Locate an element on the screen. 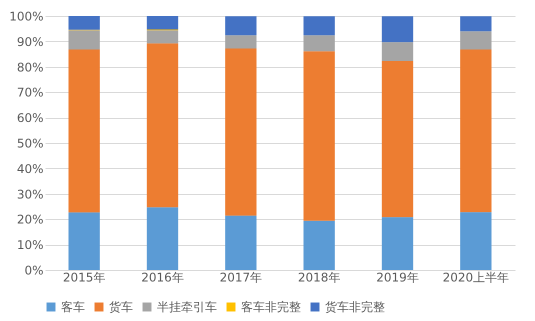 The width and height of the screenshot is (535, 321). x-tick-label: 2016年 is located at coordinates (162, 277).